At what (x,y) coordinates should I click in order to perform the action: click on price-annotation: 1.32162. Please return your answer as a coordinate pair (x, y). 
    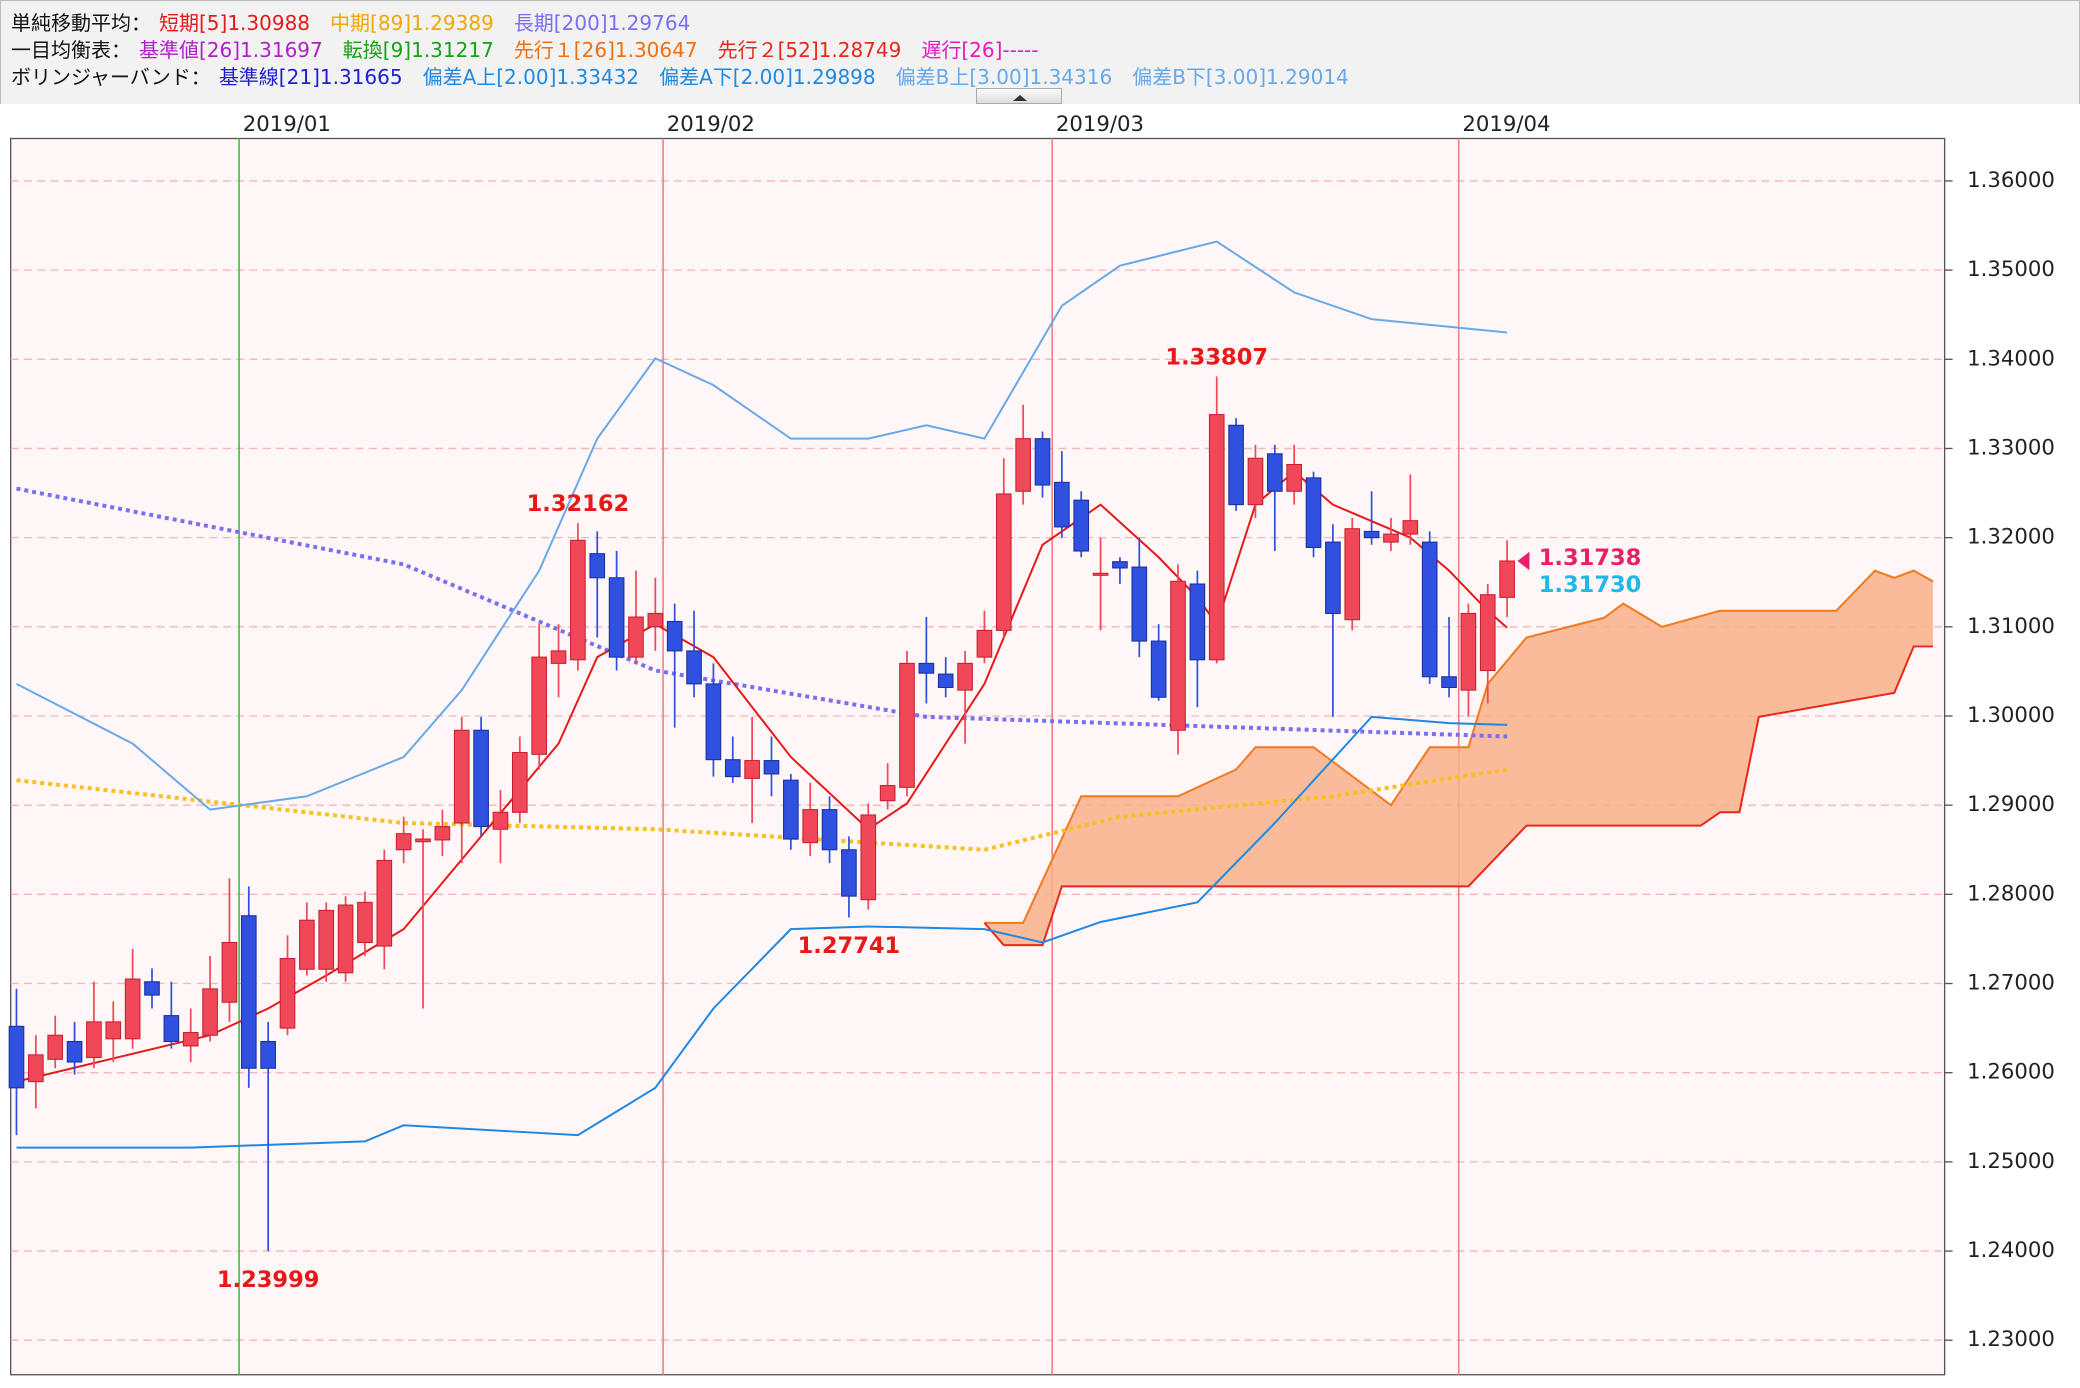
    Looking at the image, I should click on (578, 504).